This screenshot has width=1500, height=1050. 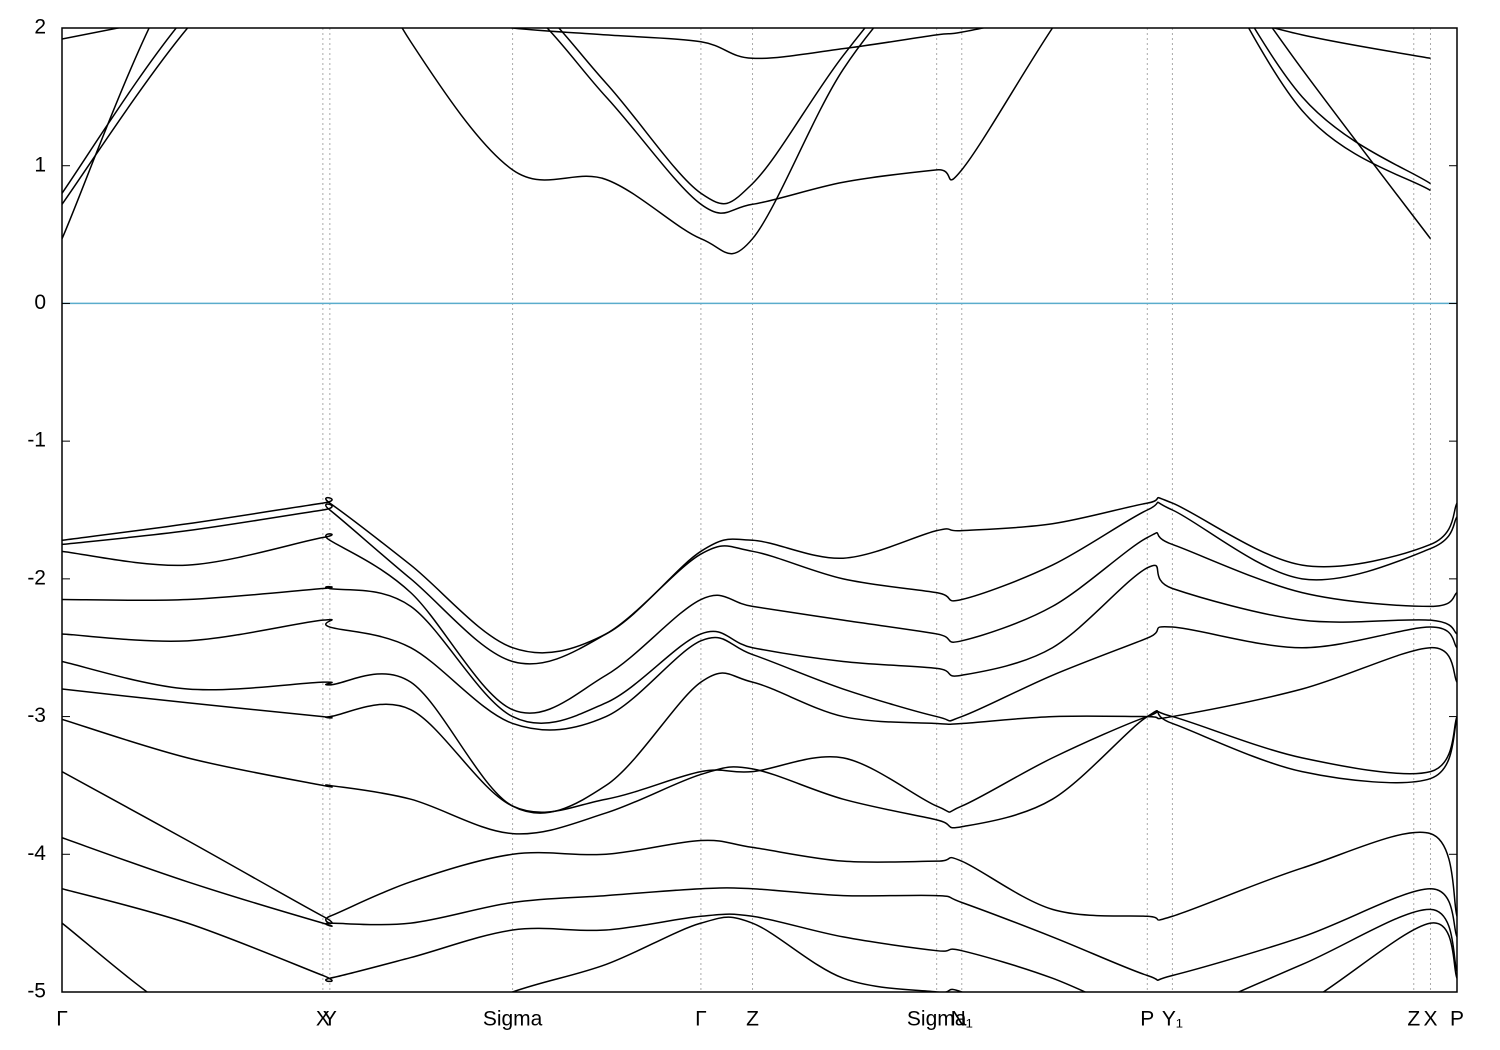 I want to click on y-tick-label: 2, so click(x=40, y=27).